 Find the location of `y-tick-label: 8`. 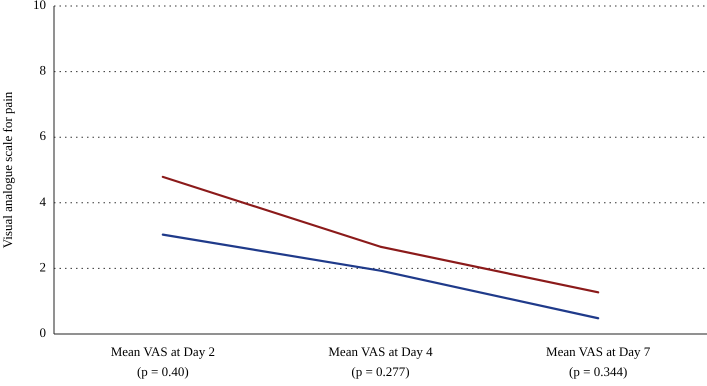

y-tick-label: 8 is located at coordinates (43, 70).